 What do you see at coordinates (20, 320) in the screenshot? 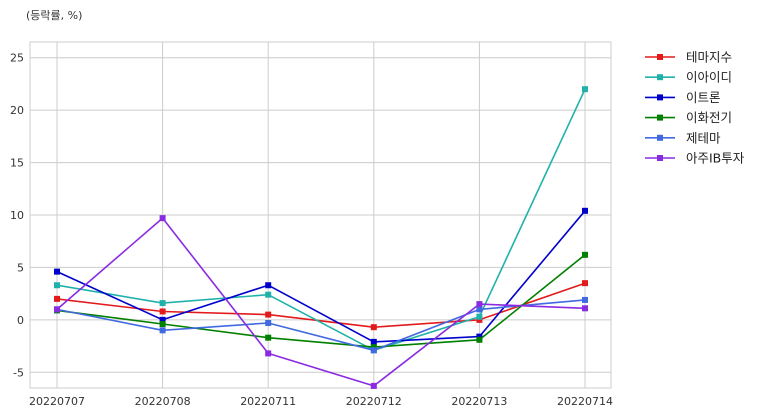
I see `y-tick-label: 0` at bounding box center [20, 320].